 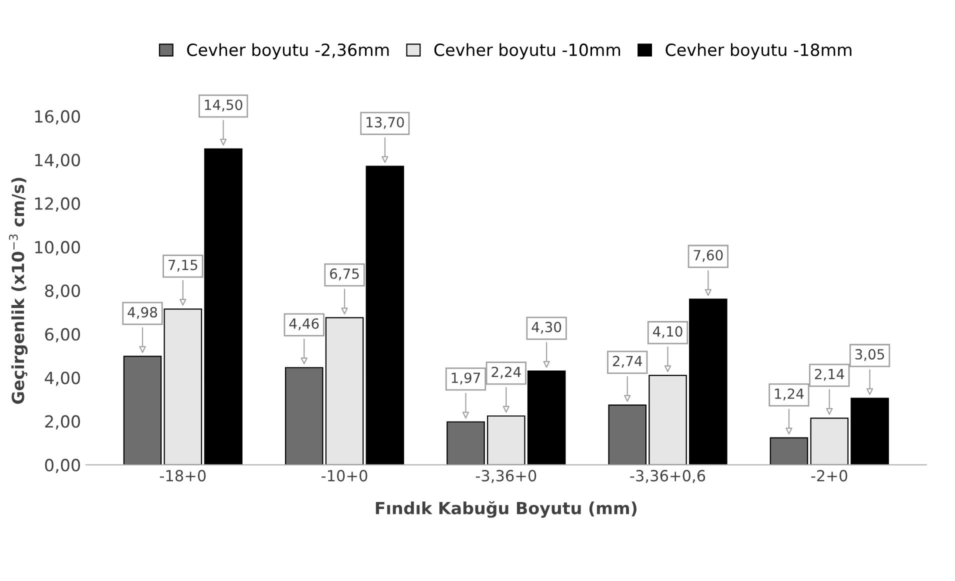 I want to click on data-label: 14,50, so click(x=223, y=106).